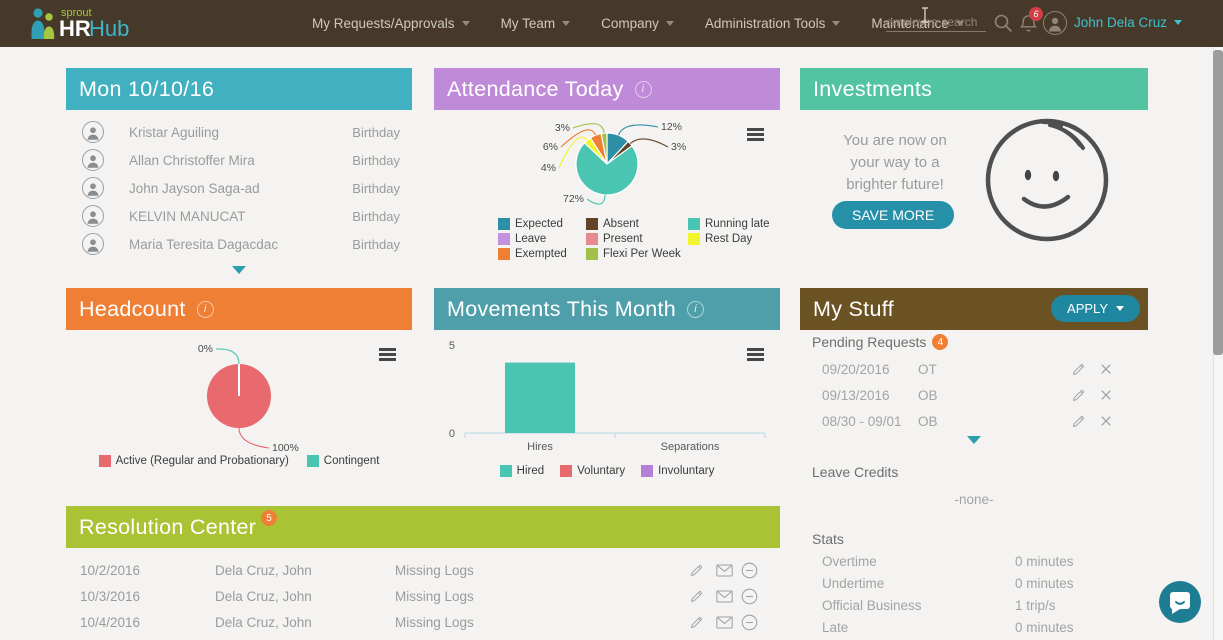 The width and height of the screenshot is (1223, 640). I want to click on card-title: Headcount, so click(132, 308).